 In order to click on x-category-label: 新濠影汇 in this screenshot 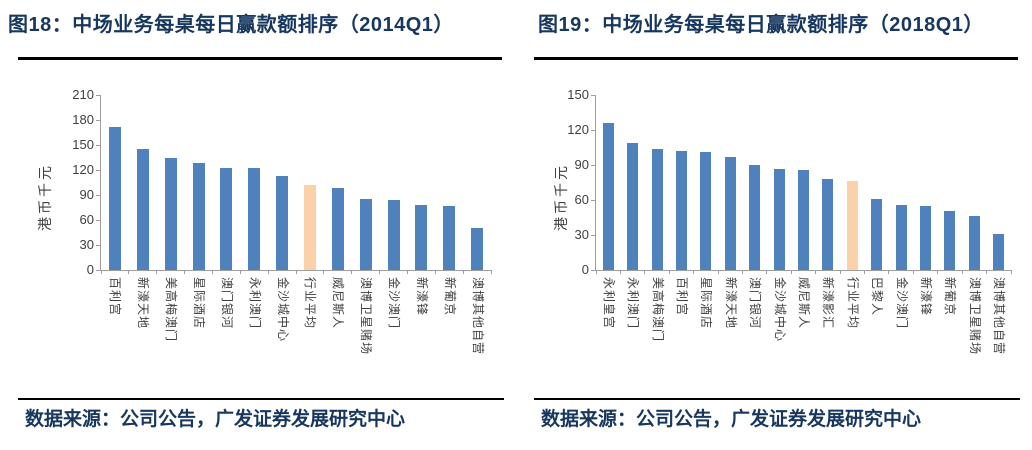, I will do `click(828, 303)`.